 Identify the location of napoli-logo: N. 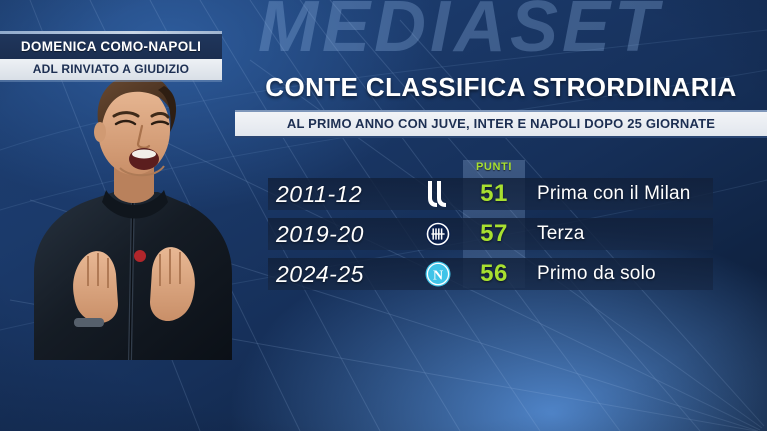
(438, 274).